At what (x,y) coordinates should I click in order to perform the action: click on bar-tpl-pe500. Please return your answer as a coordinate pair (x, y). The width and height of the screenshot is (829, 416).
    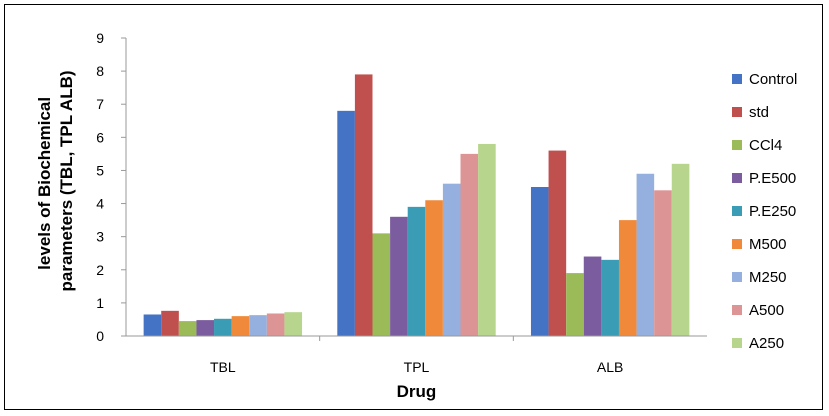
    Looking at the image, I should click on (399, 276).